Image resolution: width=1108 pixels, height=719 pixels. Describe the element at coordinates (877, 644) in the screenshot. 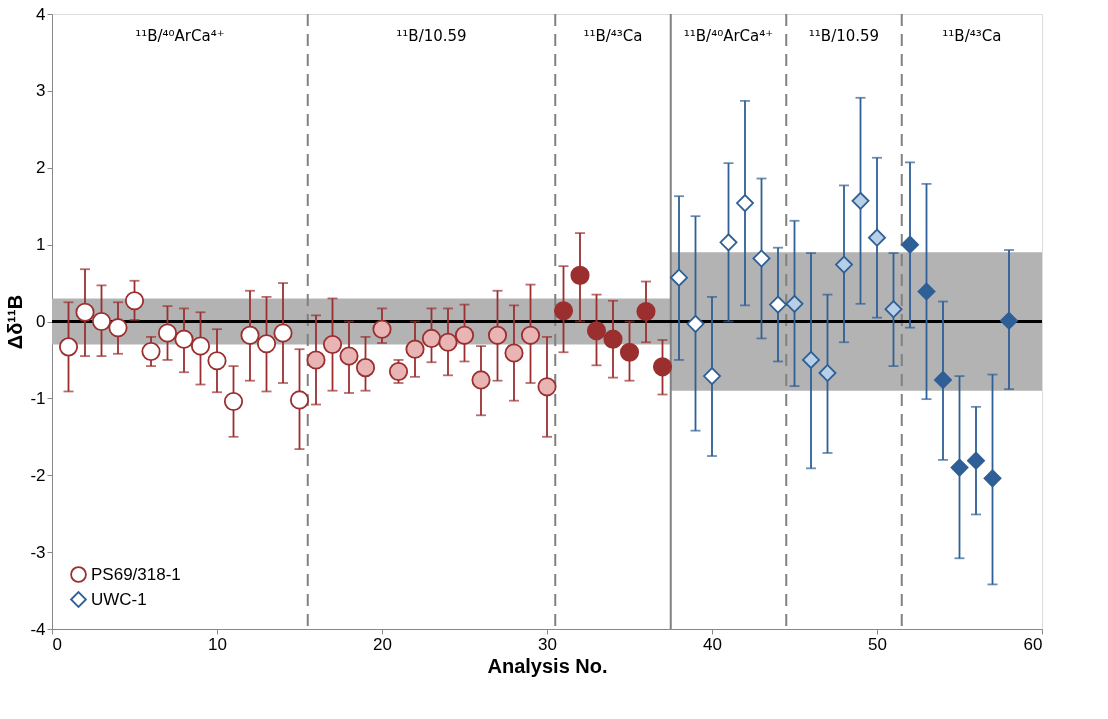

I see `x-tick-label: 50` at that location.